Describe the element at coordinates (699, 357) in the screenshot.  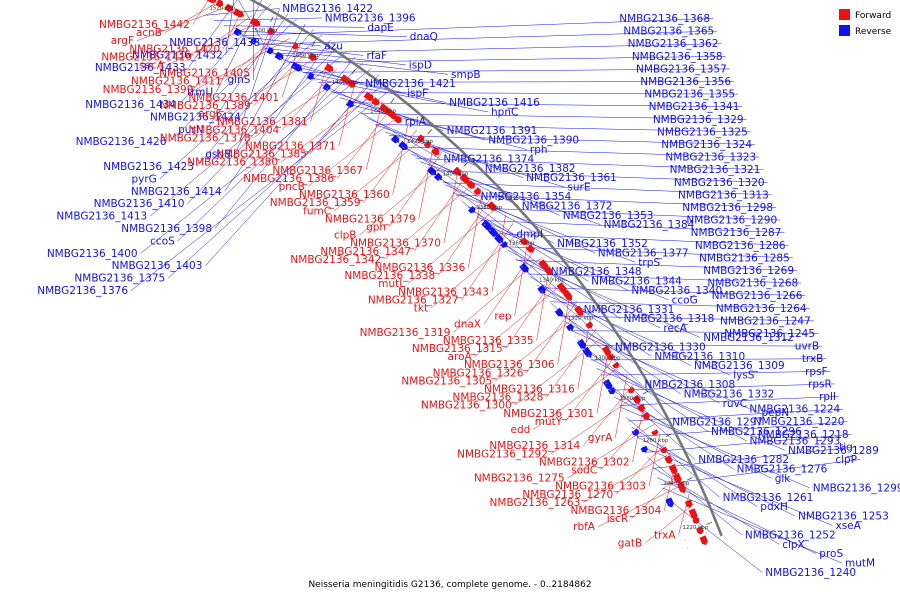
I see `reverse-gene-label: NMBG2136_1310` at that location.